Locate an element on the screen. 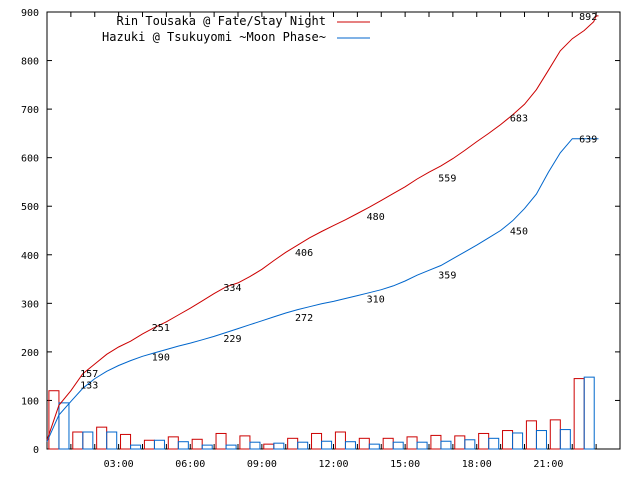  y-tick-label: 800 is located at coordinates (30, 62).